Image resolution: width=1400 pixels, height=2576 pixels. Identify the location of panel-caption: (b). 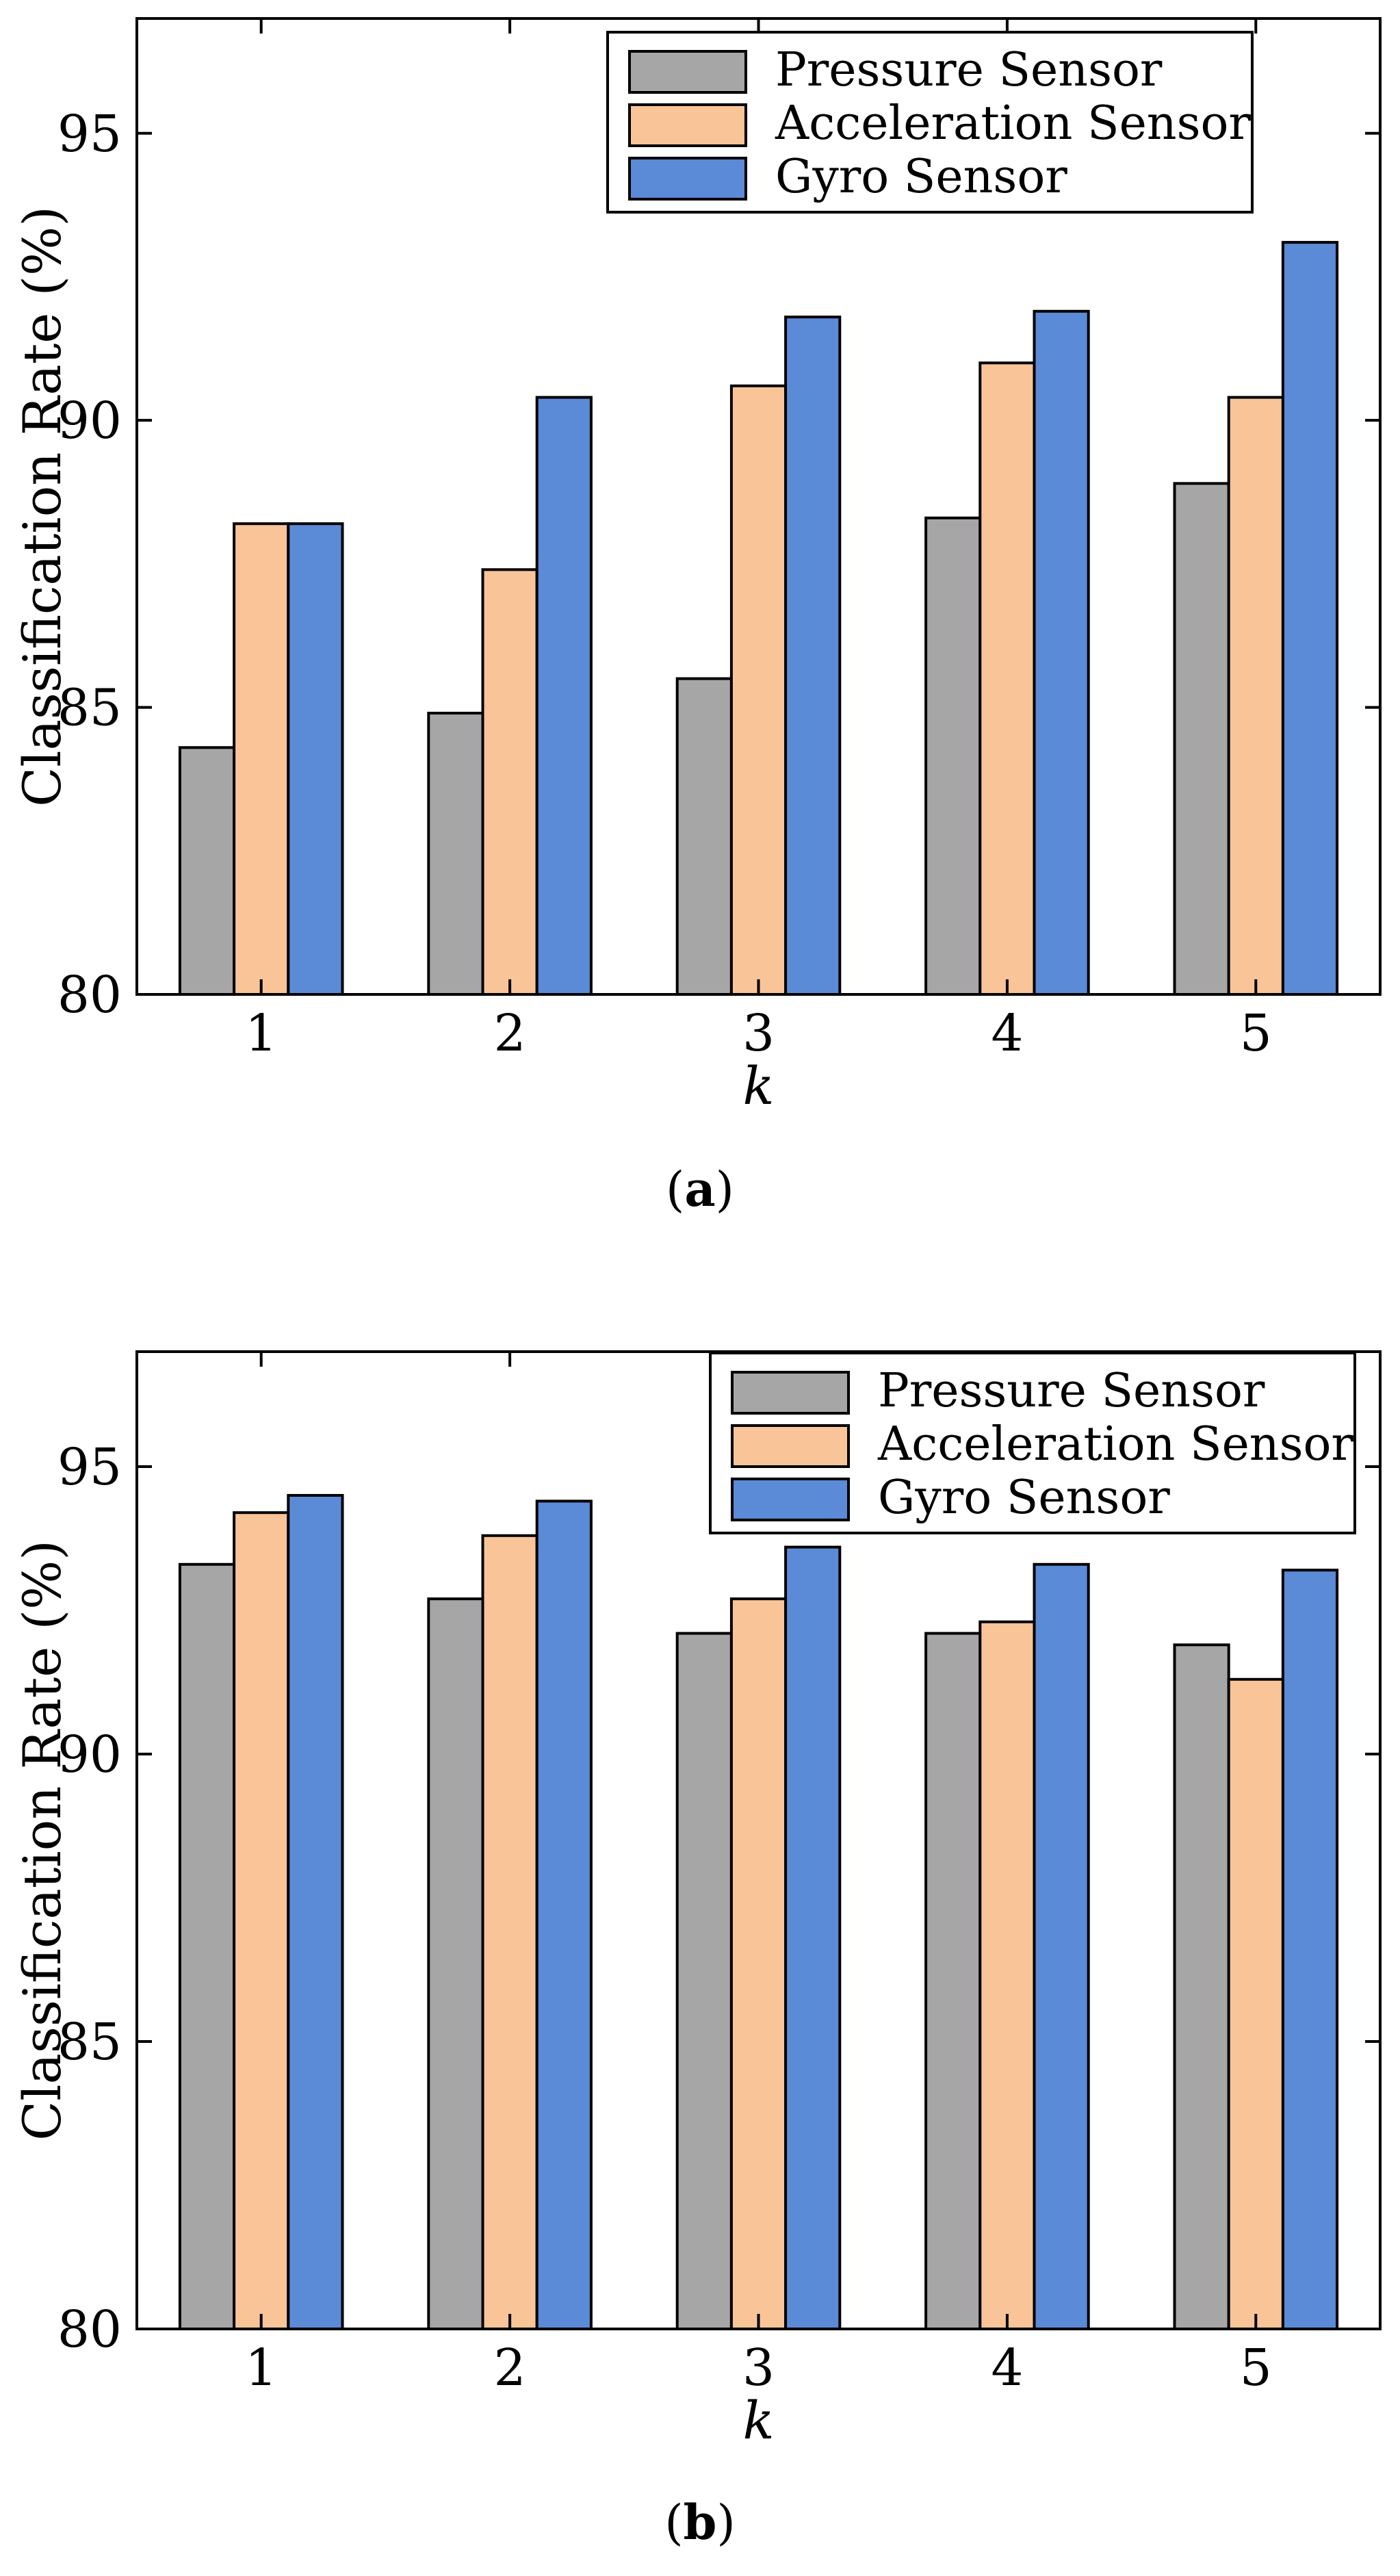
(700, 2522).